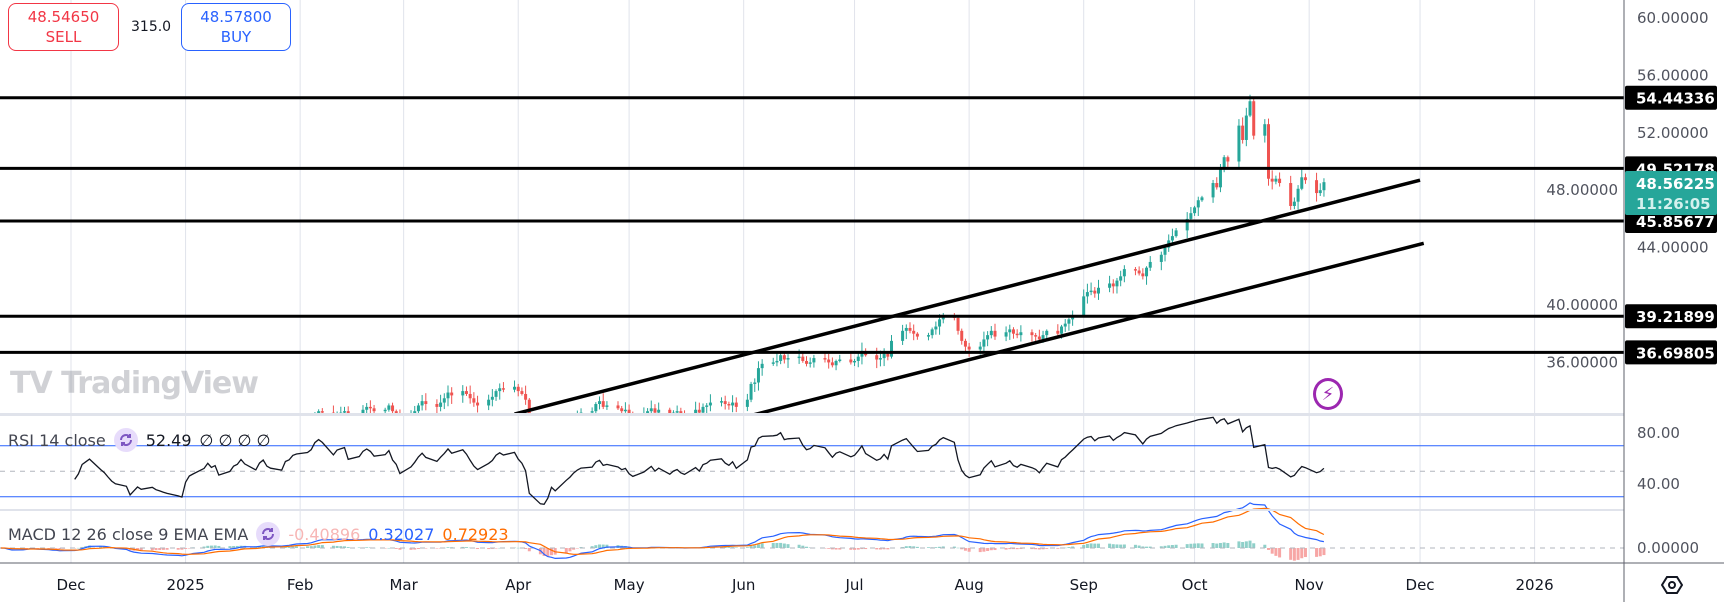 The width and height of the screenshot is (1724, 602). Describe the element at coordinates (862, 414) in the screenshot. I see `pane-separator` at that location.